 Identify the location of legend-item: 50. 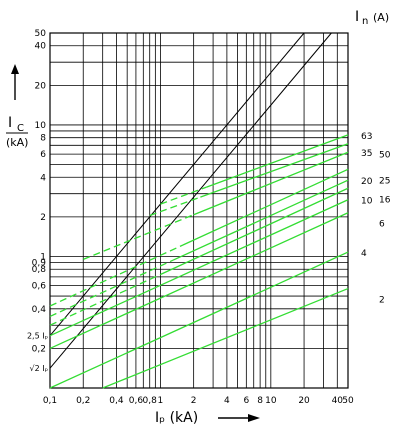
(385, 156).